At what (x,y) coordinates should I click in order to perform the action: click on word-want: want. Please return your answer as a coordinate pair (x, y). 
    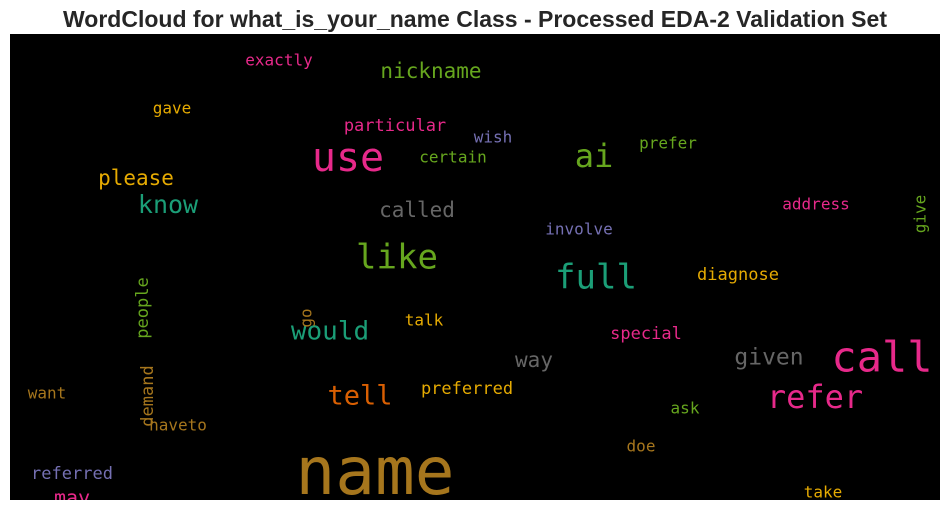
    Looking at the image, I should click on (47, 393).